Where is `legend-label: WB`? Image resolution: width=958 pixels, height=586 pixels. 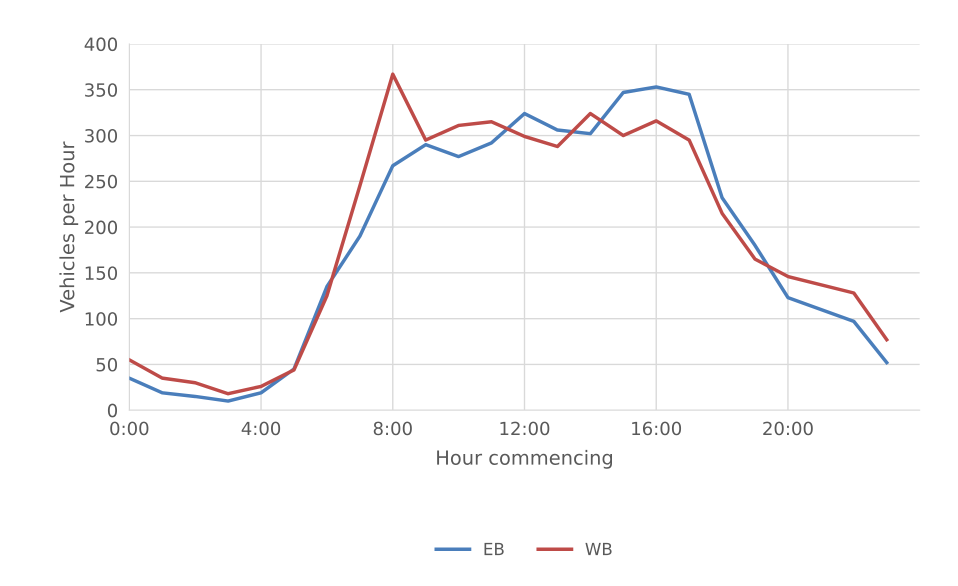
legend-label: WB is located at coordinates (598, 549).